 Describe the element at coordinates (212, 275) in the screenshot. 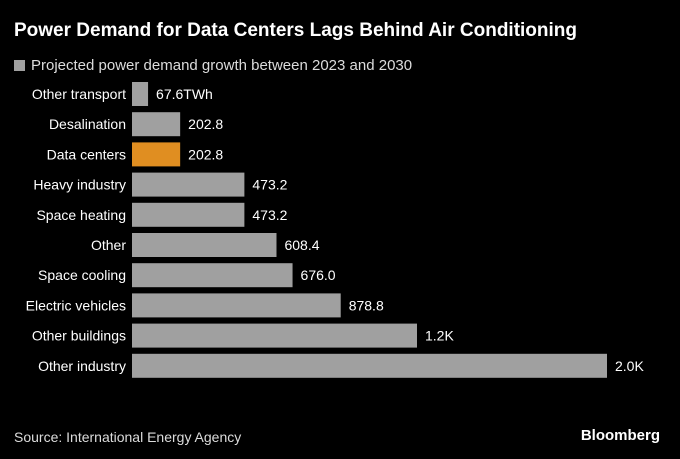

I see `bar-space-cooling` at that location.